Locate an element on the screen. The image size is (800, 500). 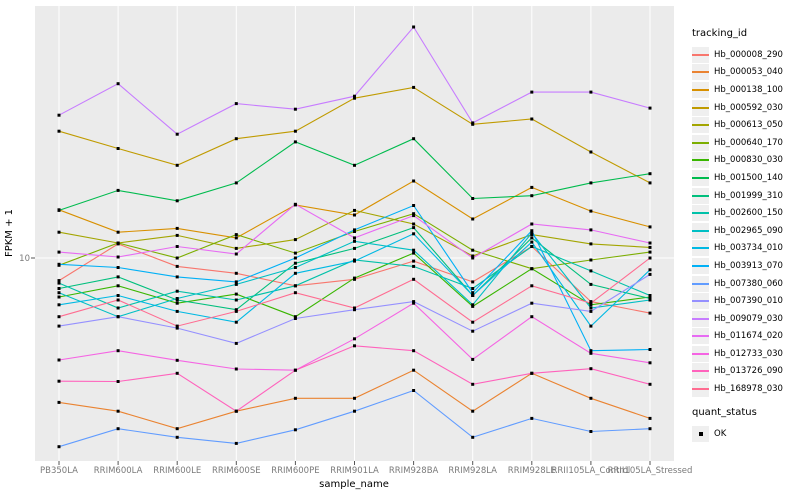
legend-label: Hb_002600_150 is located at coordinates (748, 213).